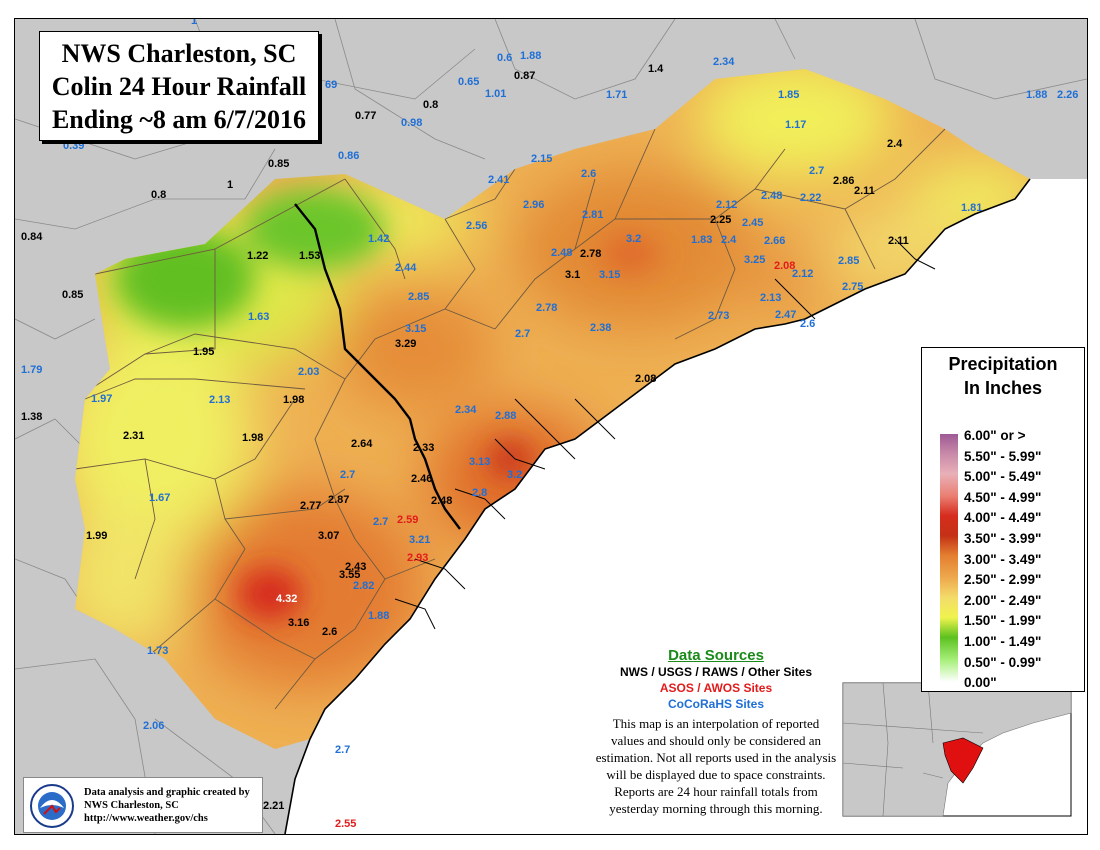 Image resolution: width=1100 pixels, height=850 pixels. What do you see at coordinates (1003, 600) in the screenshot?
I see `legend-entry: 2.00" - 2.49"` at bounding box center [1003, 600].